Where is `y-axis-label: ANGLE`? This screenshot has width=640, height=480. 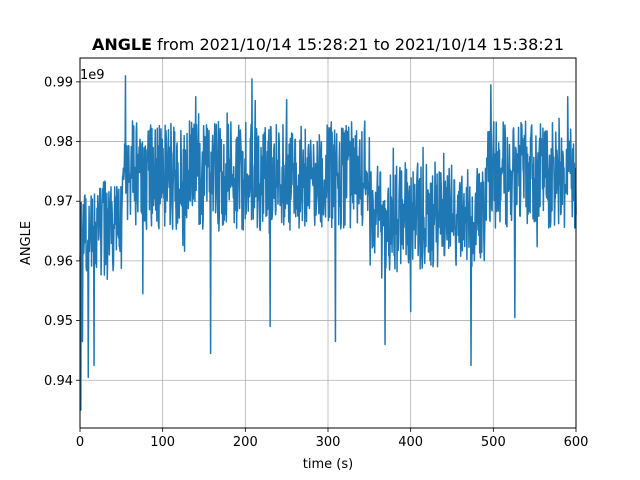
y-axis-label: ANGLE is located at coordinates (26, 243).